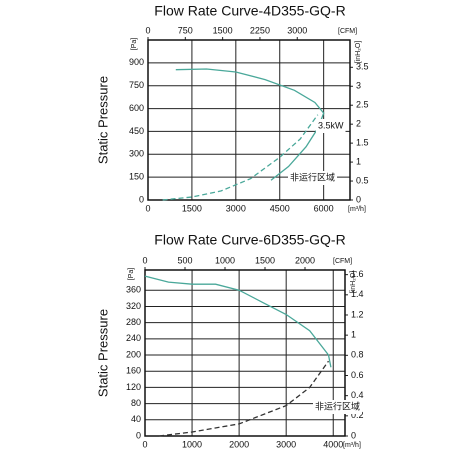 The height and width of the screenshot is (450, 450). I want to click on chart-title: Flow Rate Curve-6D355-GQ-R, so click(249, 240).